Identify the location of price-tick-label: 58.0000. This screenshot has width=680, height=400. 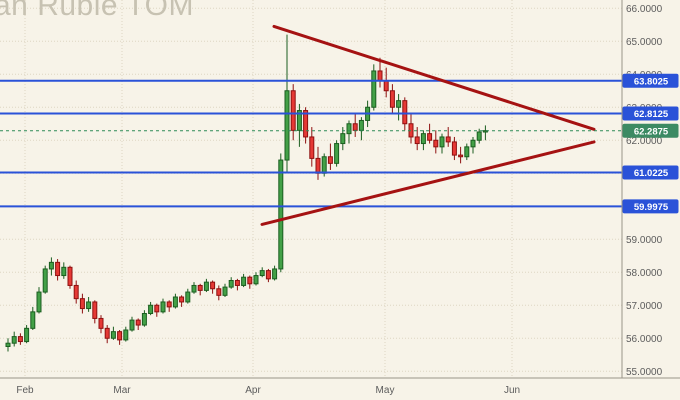
(644, 273).